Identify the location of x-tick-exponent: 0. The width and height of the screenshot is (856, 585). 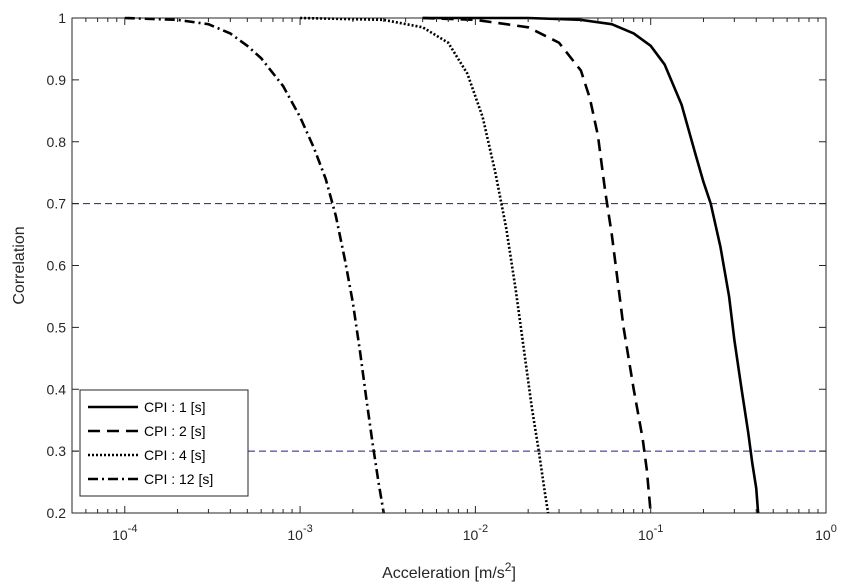
(834, 529).